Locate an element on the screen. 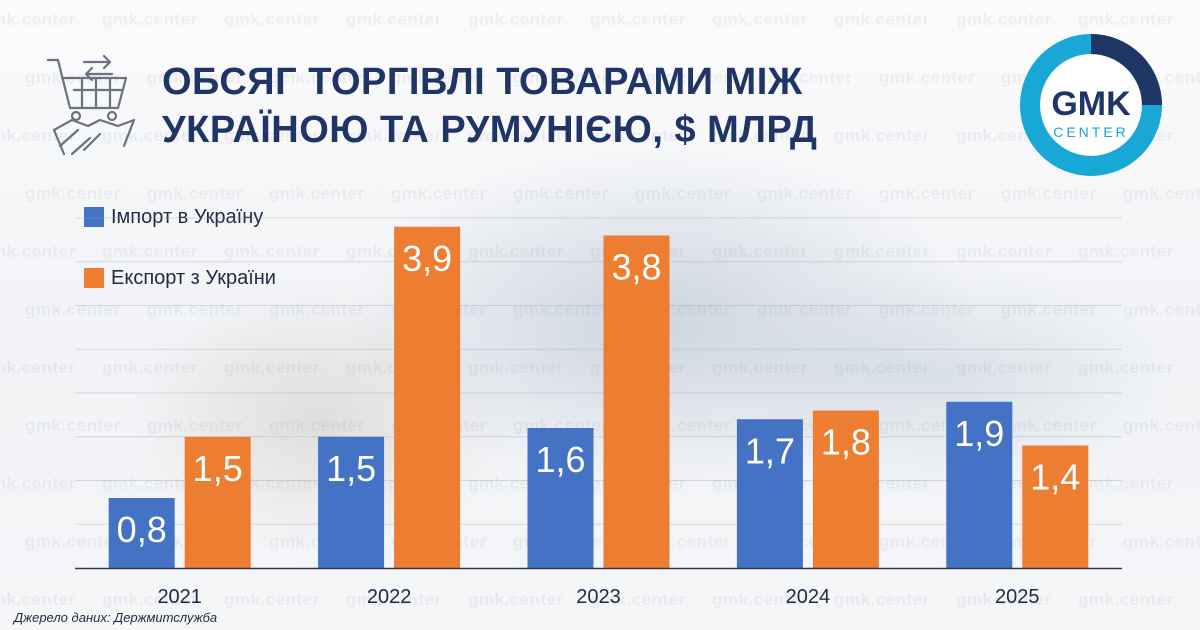  gmk-center-logo: GMK CENTER is located at coordinates (1091, 105).